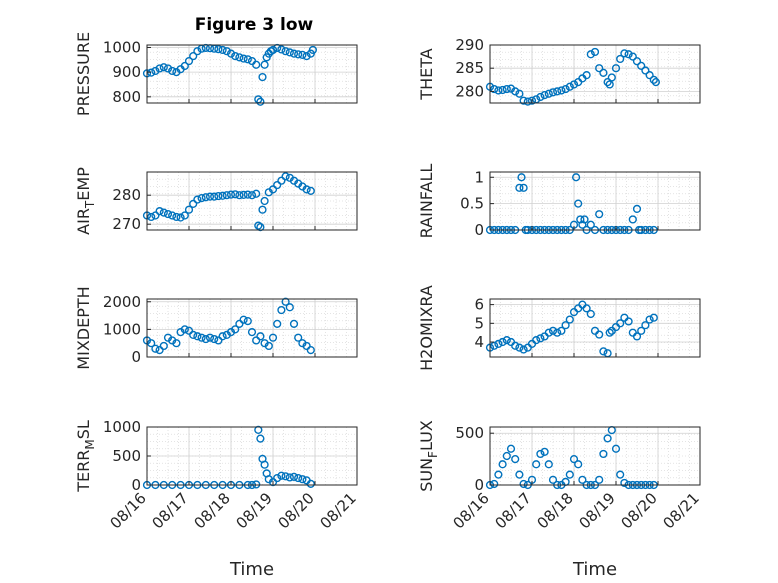  Describe the element at coordinates (85, 456) in the screenshot. I see `y-axis-label: TERRMSL` at that location.